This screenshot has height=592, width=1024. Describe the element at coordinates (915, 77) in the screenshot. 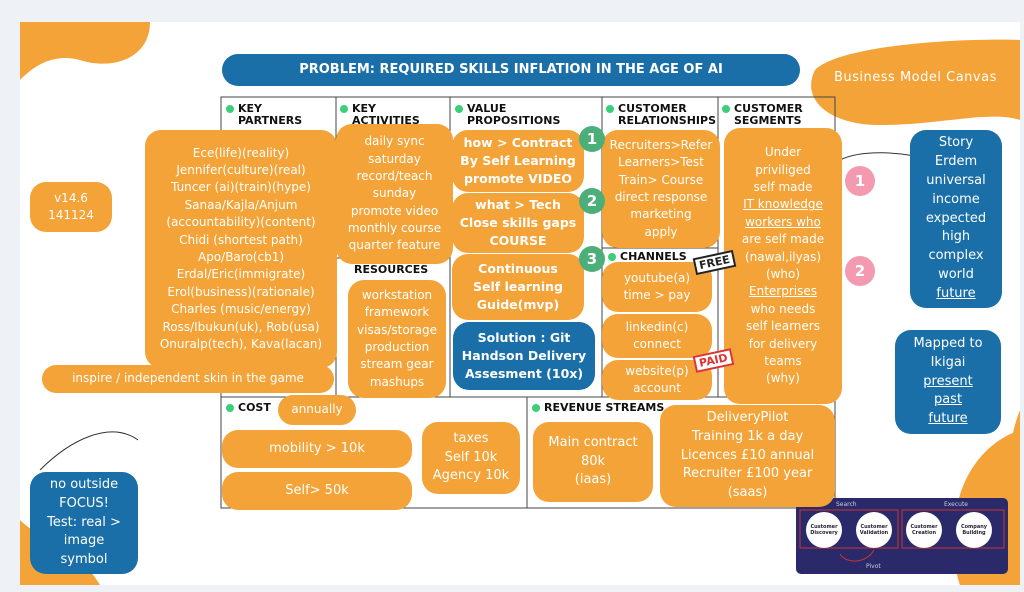

I see `canvas-label: Business Model Canvas` at that location.